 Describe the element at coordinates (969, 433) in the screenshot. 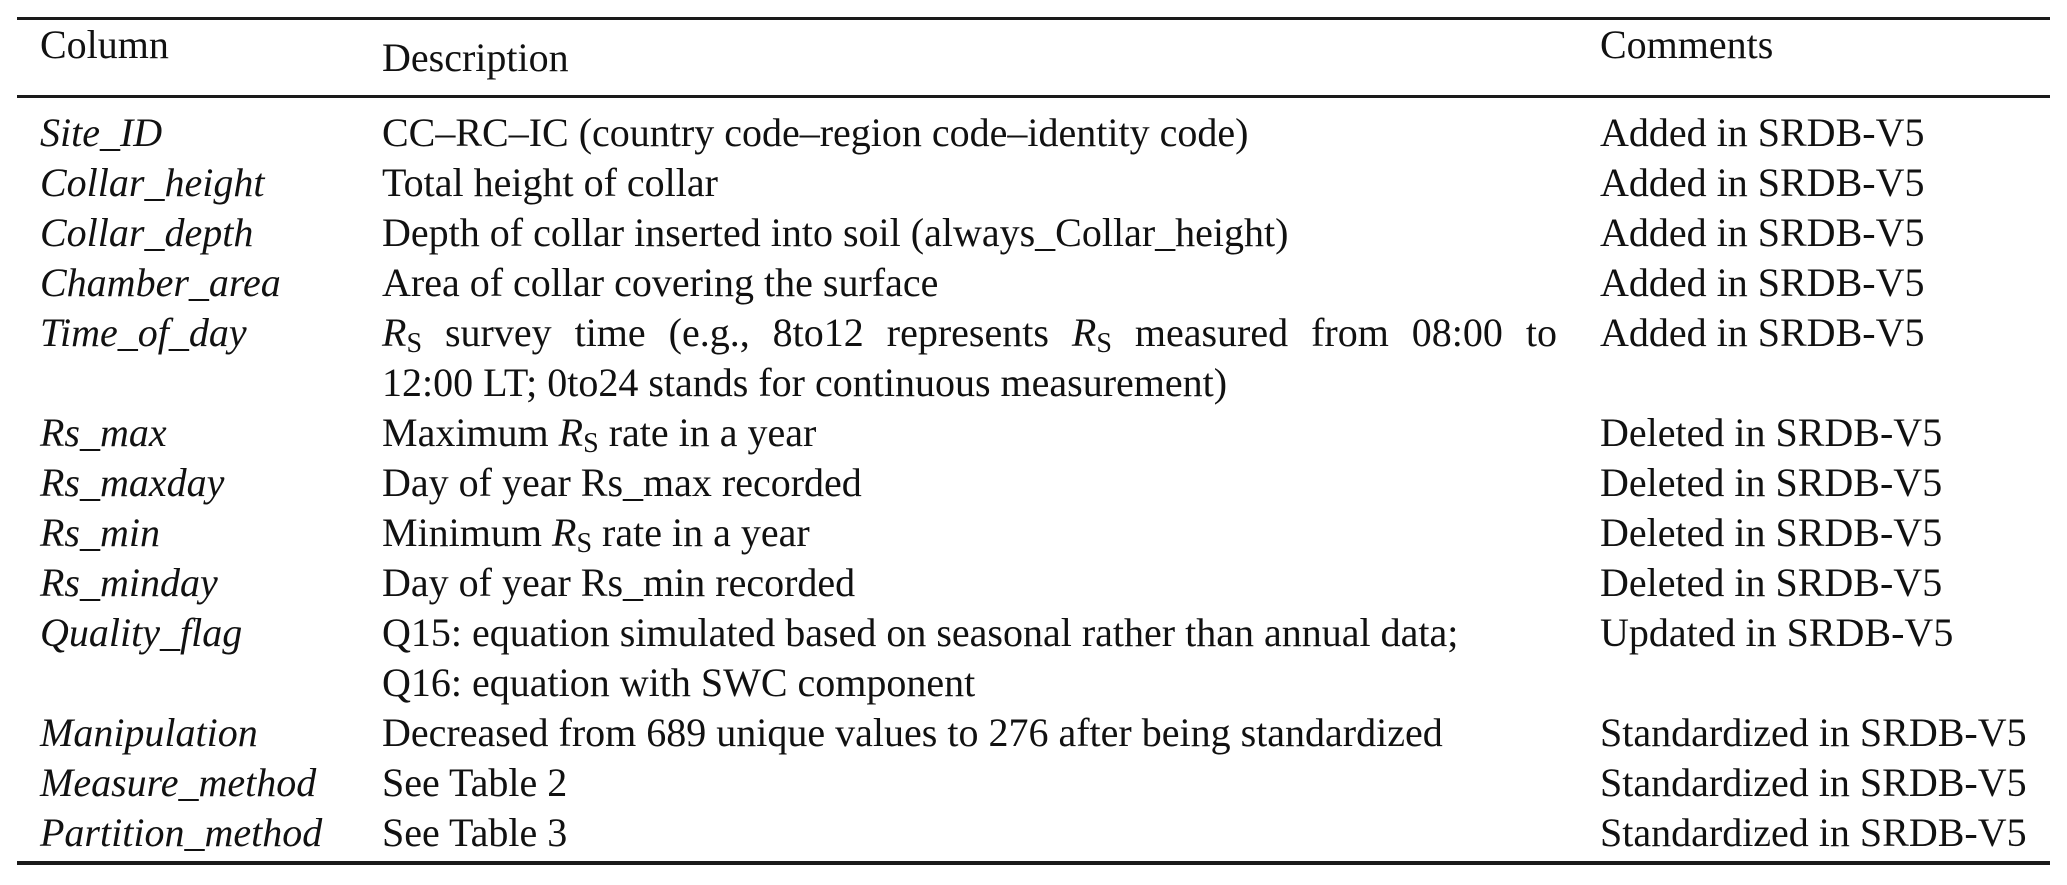

I see `row-description: Maximum RS rate in a year` at that location.